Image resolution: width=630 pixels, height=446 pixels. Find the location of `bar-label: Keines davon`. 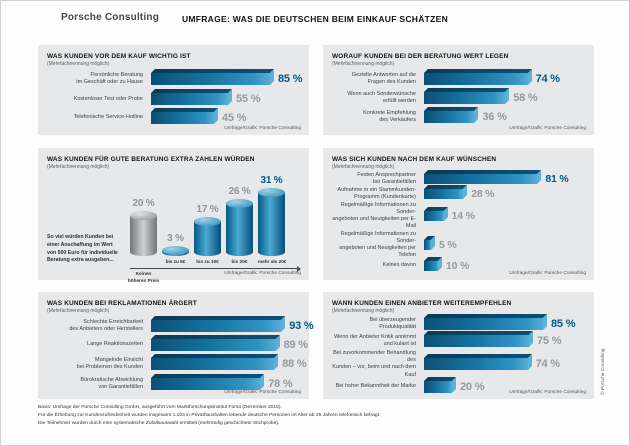

bar-label: Keines davon is located at coordinates (399, 265).